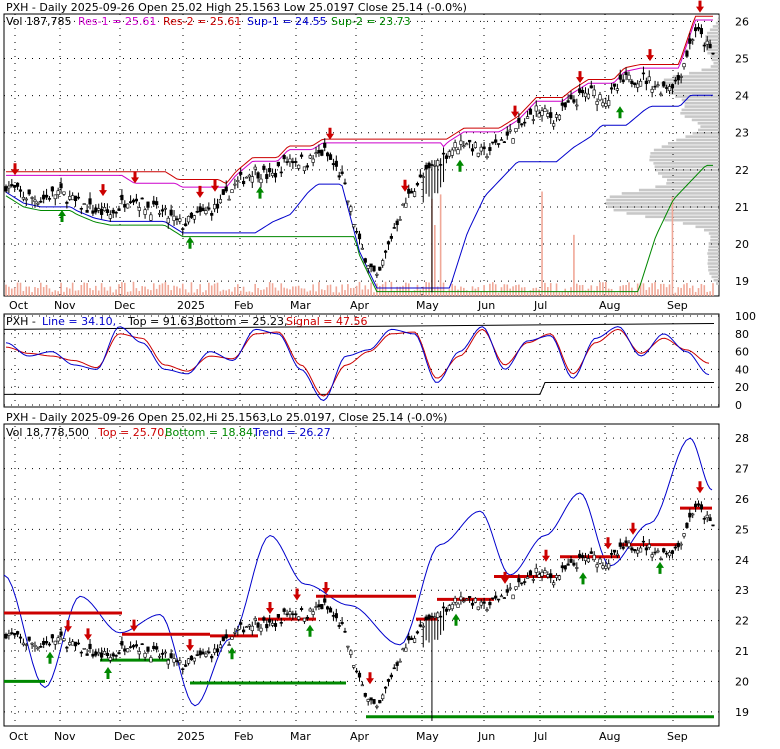 The image size is (780, 749). Describe the element at coordinates (211, 432) in the screenshot. I see `legend-bottom: Bottom = 18.84,` at that location.